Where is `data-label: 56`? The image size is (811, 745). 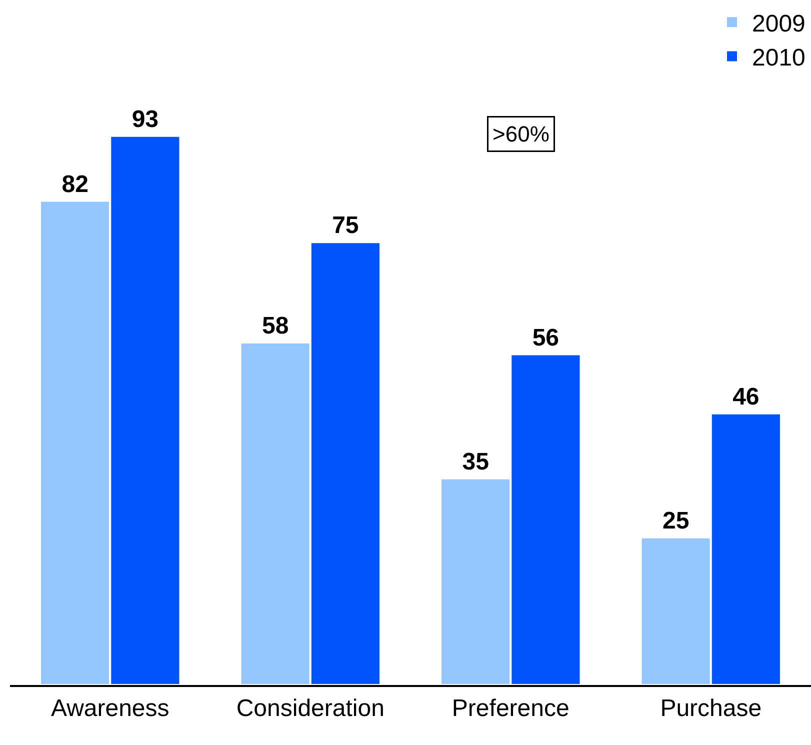 data-label: 56 is located at coordinates (546, 338).